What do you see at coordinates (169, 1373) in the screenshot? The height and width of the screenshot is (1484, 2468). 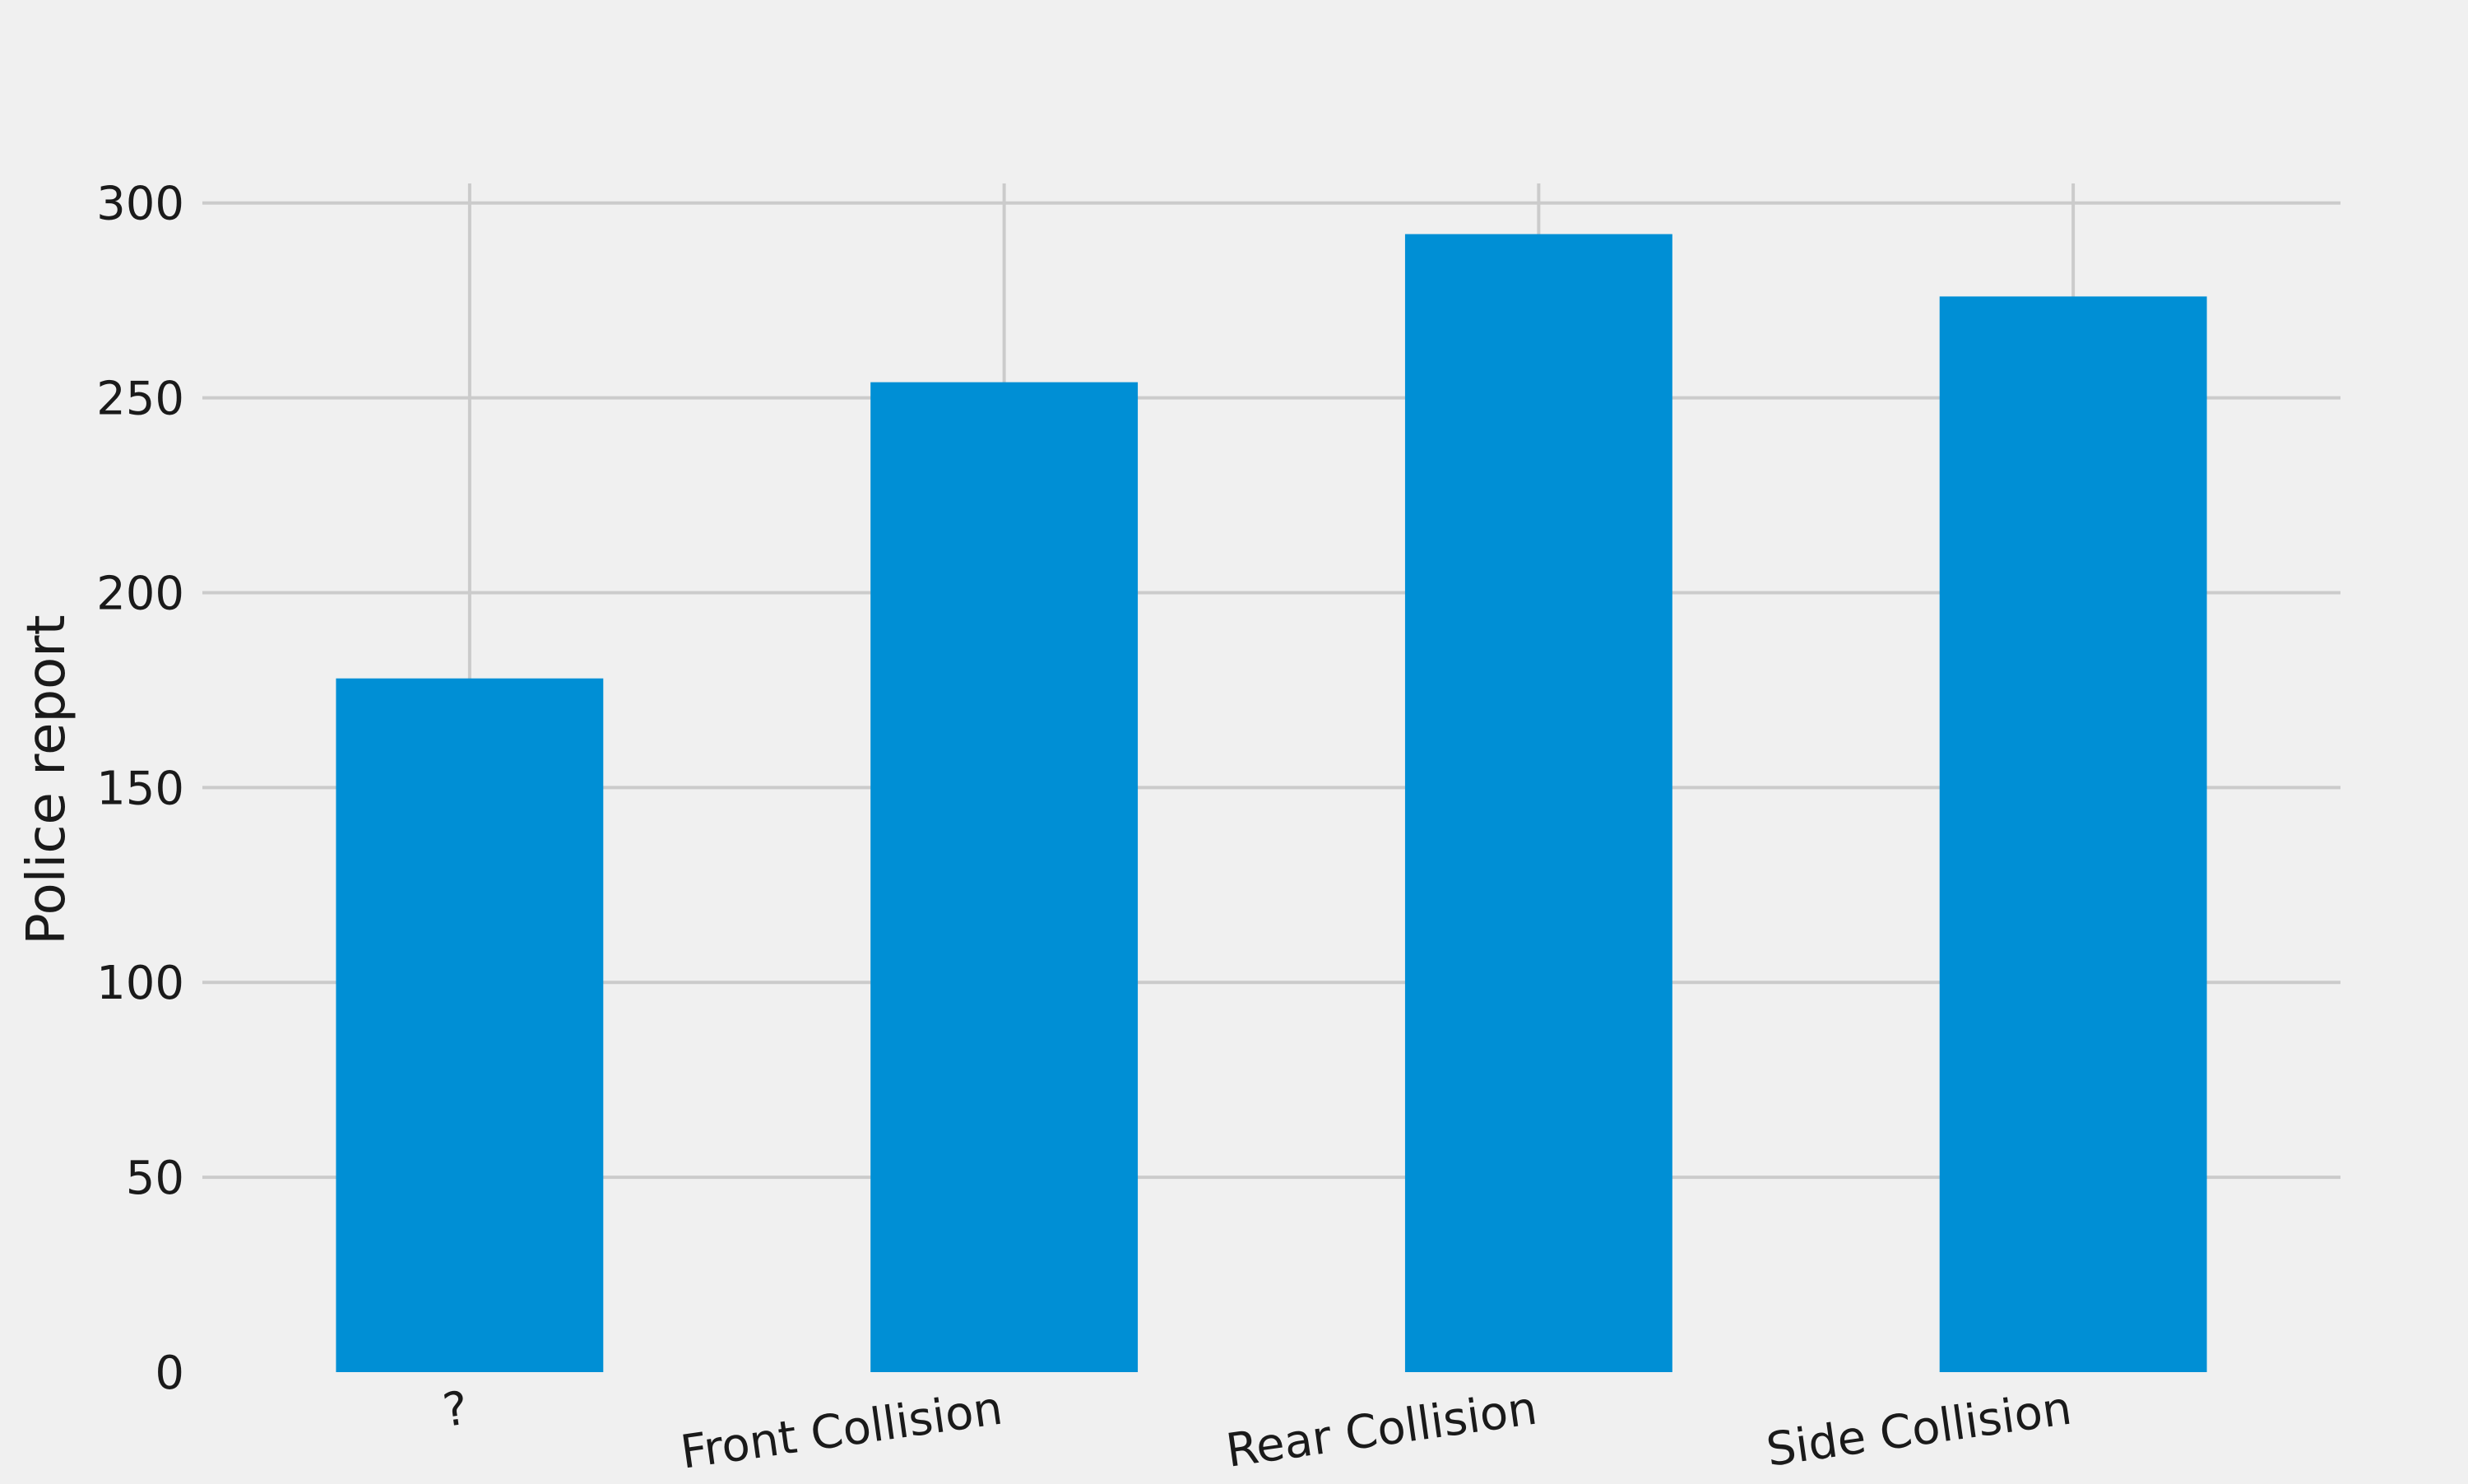 I see `y-tick-label: 0` at bounding box center [169, 1373].